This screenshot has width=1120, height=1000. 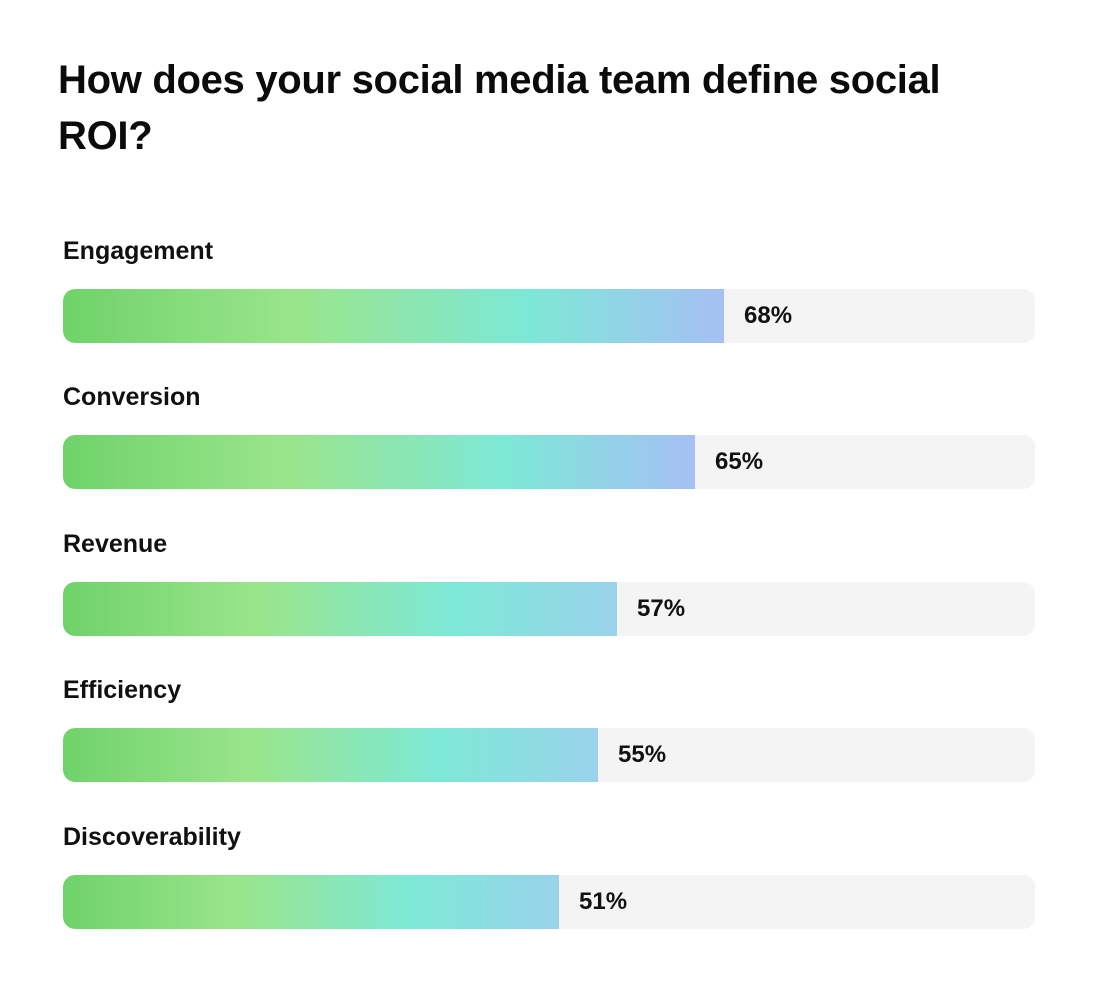 I want to click on category-label: Engagement, so click(x=138, y=251).